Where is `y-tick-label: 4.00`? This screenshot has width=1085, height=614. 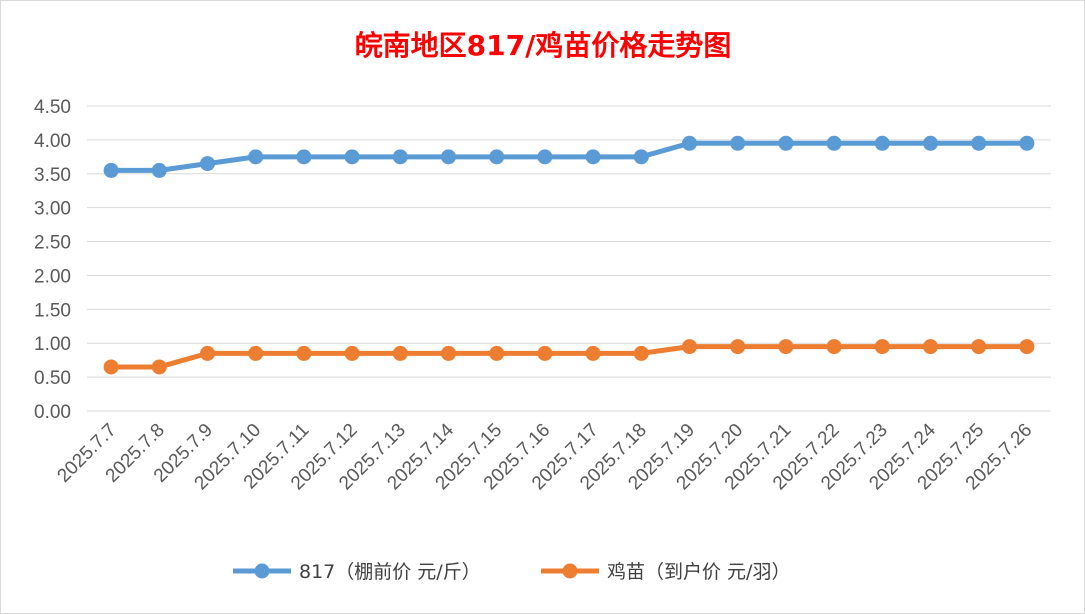 y-tick-label: 4.00 is located at coordinates (52, 141).